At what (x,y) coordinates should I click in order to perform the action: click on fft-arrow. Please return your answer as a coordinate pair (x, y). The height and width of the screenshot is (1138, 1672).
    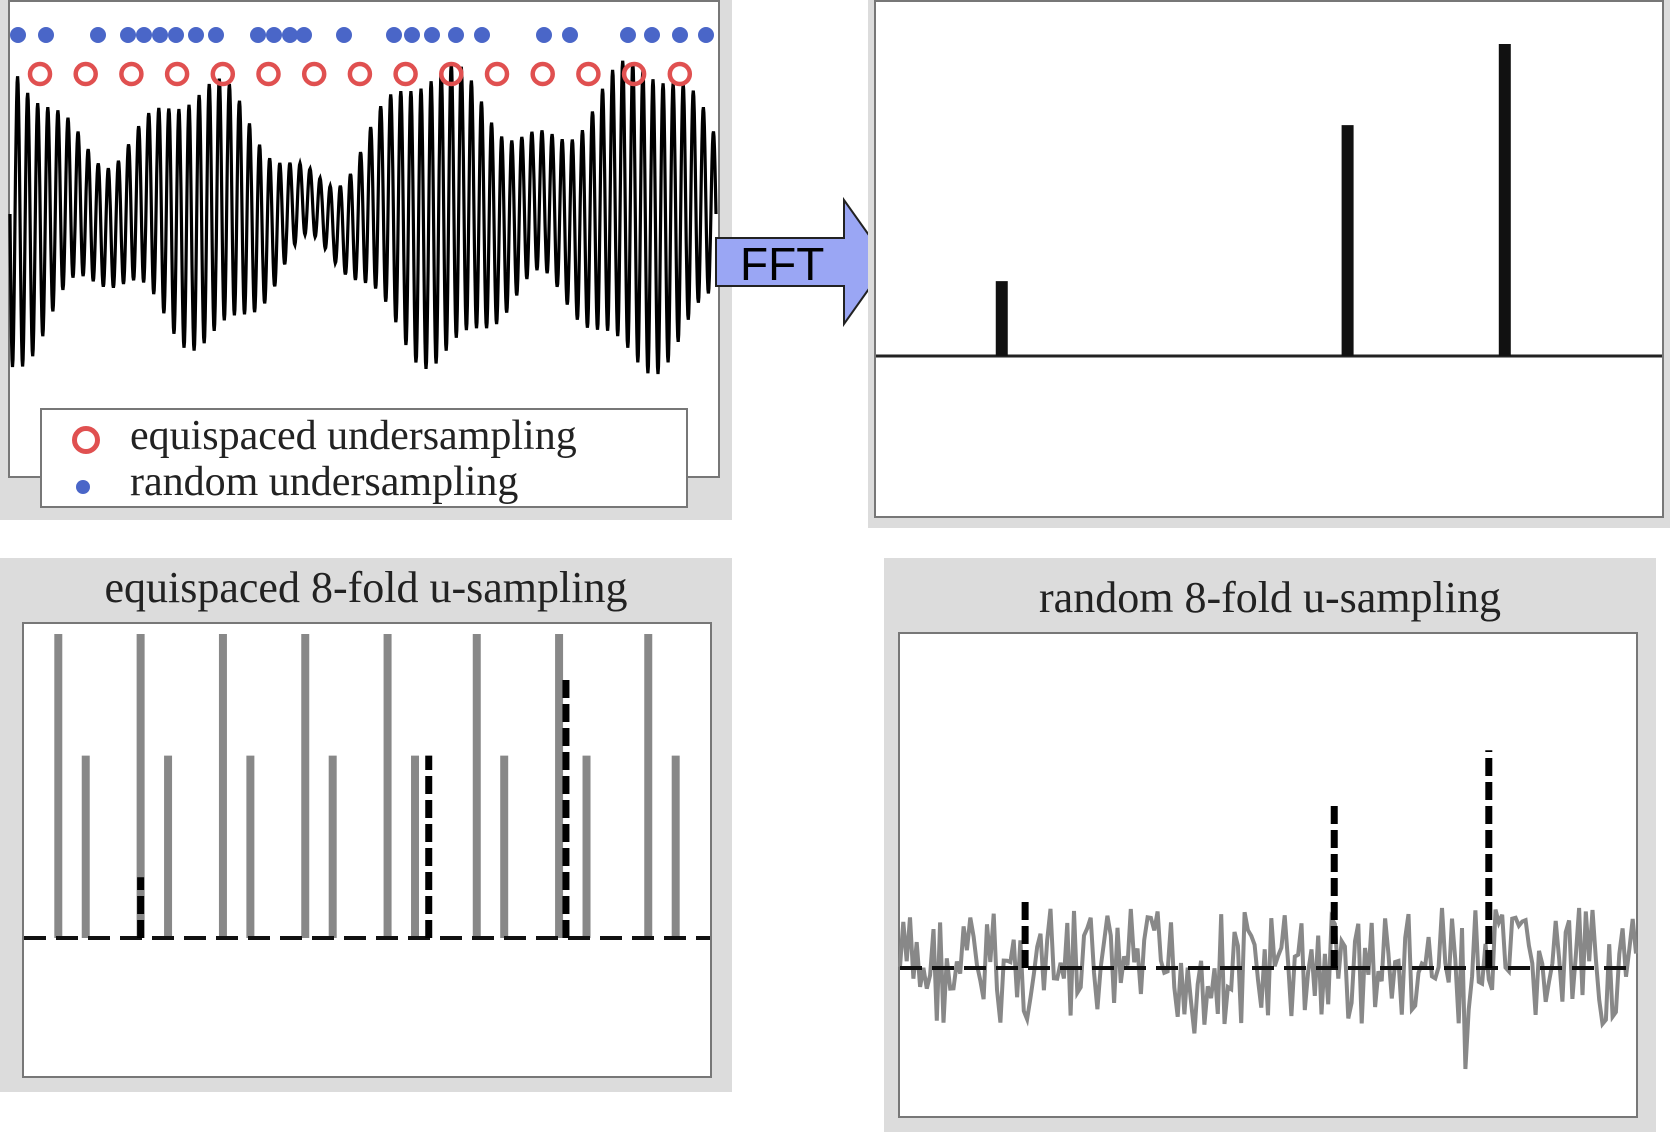
    Looking at the image, I should click on (802, 262).